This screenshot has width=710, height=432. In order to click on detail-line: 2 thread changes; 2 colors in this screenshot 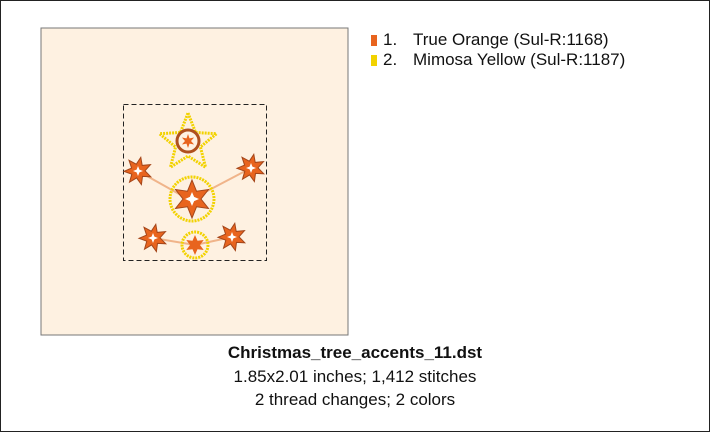, I will do `click(355, 399)`.